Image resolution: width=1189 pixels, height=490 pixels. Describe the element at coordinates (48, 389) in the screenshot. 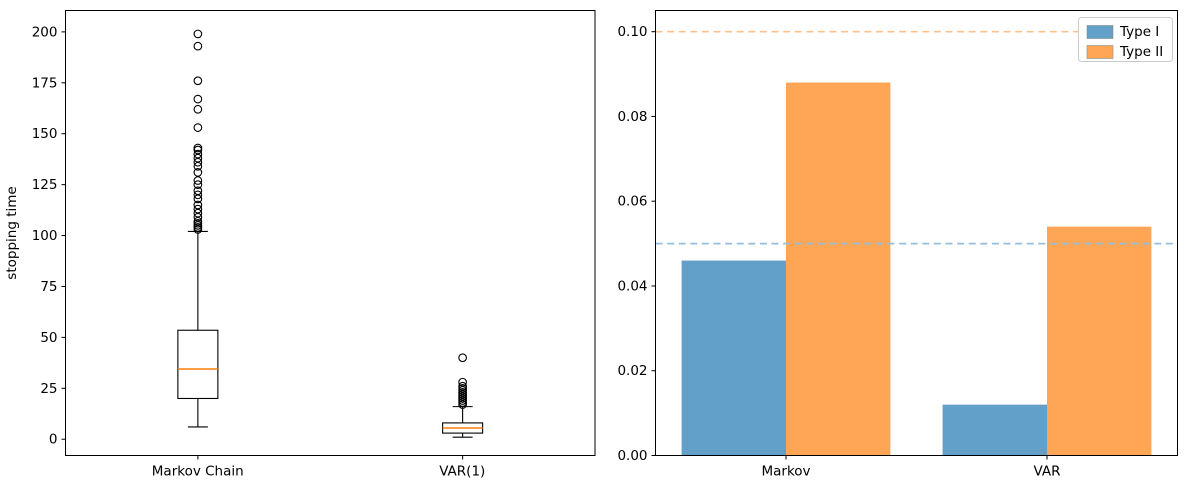

I see `left-y-tick-label: 25` at that location.